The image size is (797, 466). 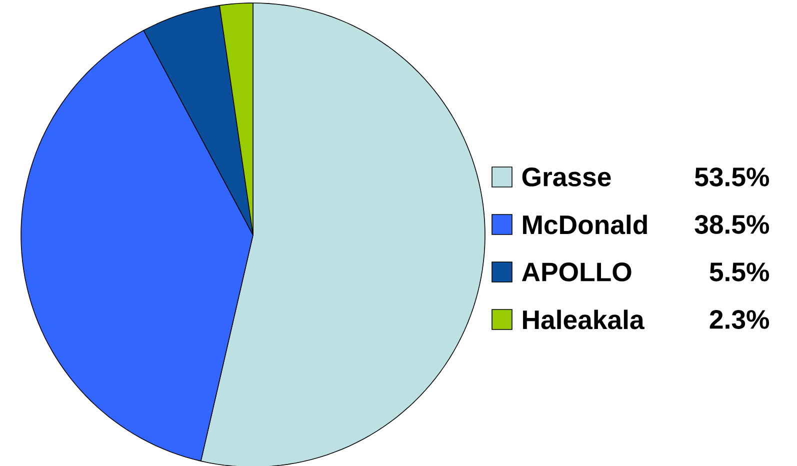 I want to click on legend-label: APOLLO, so click(x=577, y=272).